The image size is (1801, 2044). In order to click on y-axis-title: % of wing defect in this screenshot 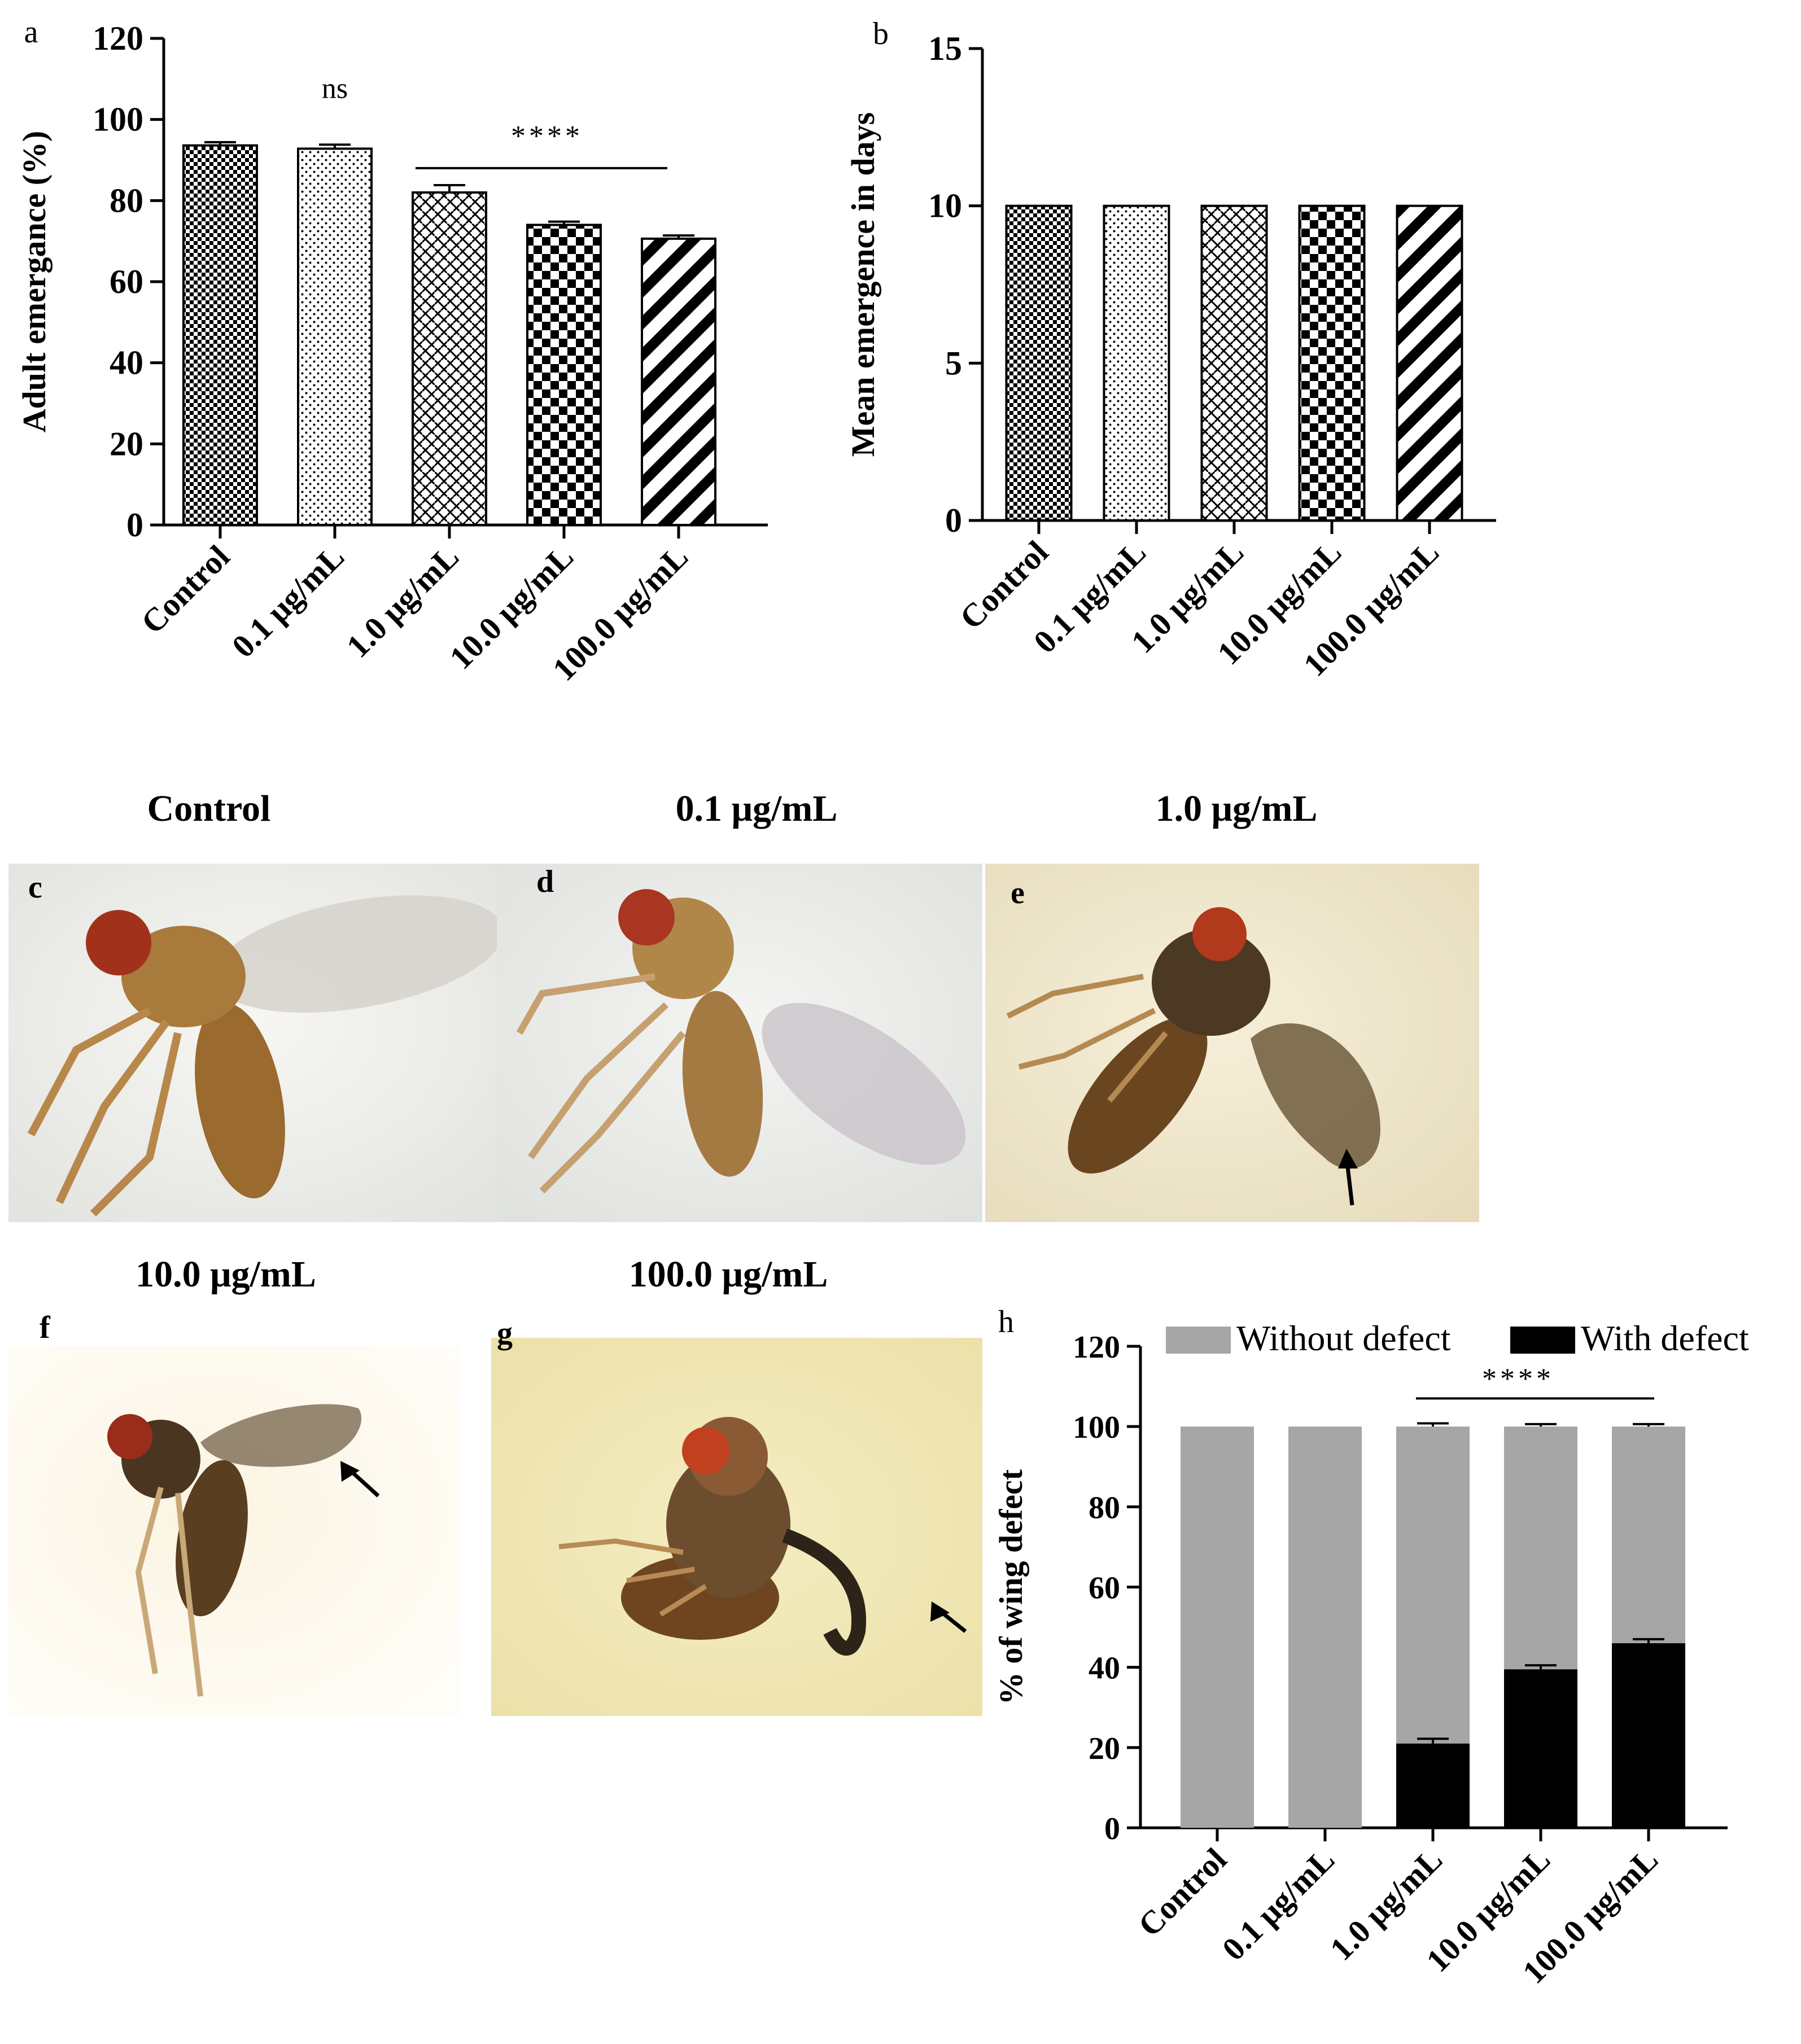, I will do `click(1011, 1587)`.